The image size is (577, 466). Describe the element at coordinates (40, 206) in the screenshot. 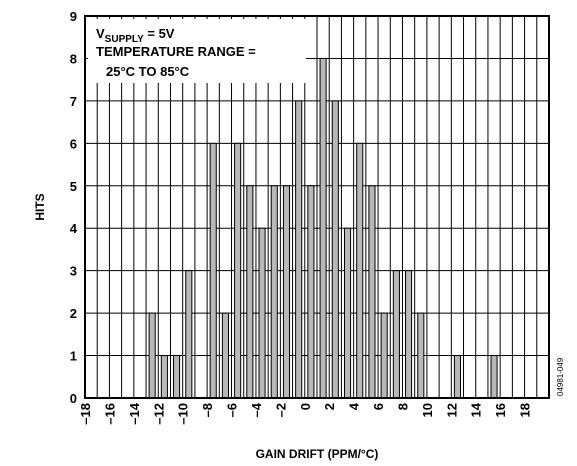

I see `y-axis-title: HITS` at that location.